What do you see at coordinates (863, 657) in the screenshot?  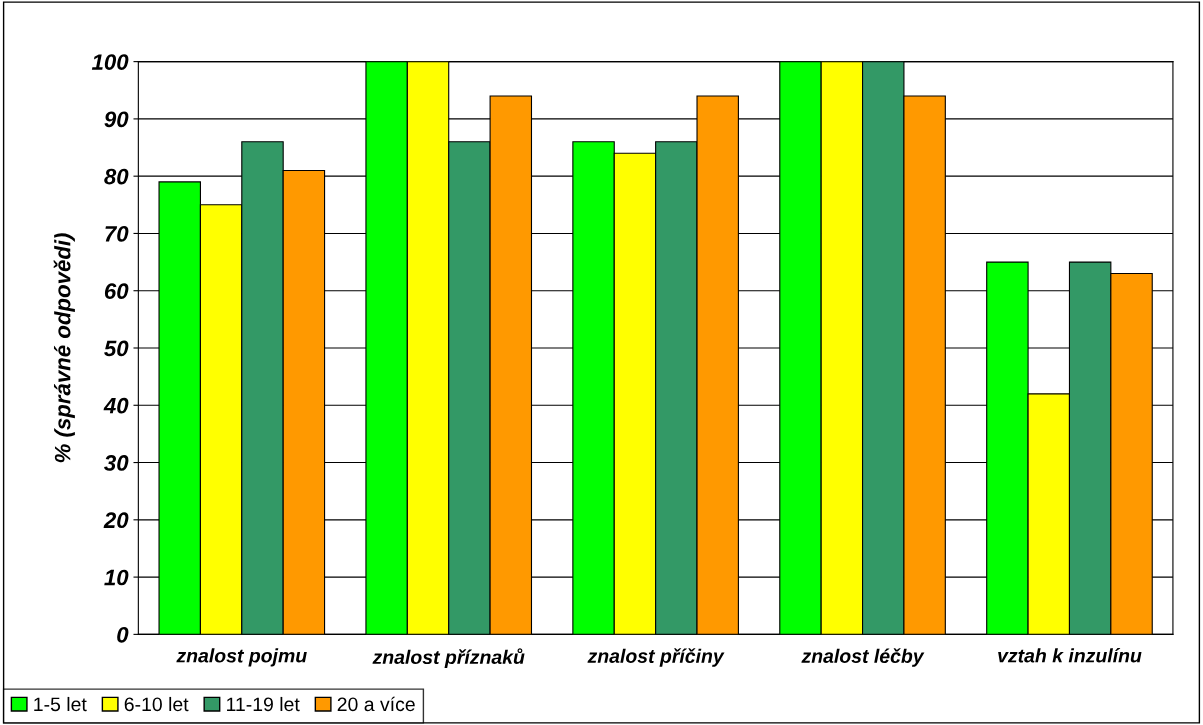 I see `x-tick-label: znalost léčby` at bounding box center [863, 657].